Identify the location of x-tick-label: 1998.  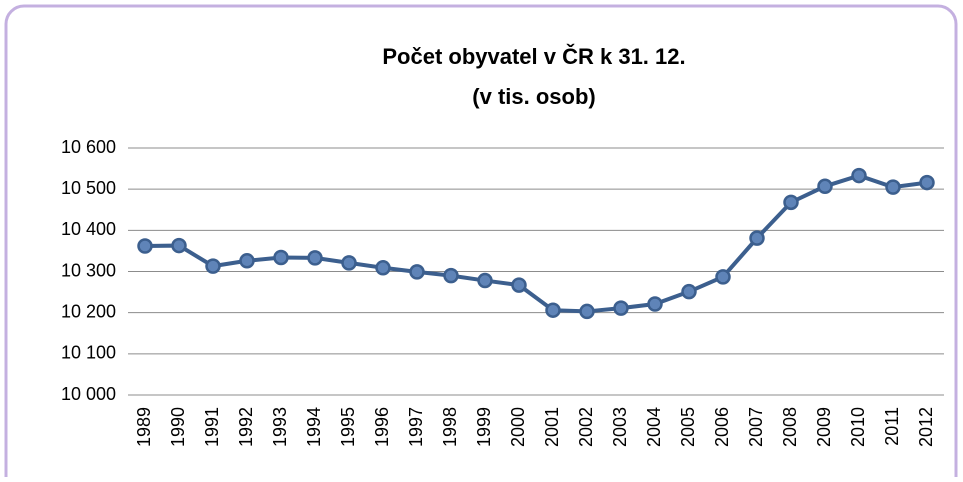
(450, 427).